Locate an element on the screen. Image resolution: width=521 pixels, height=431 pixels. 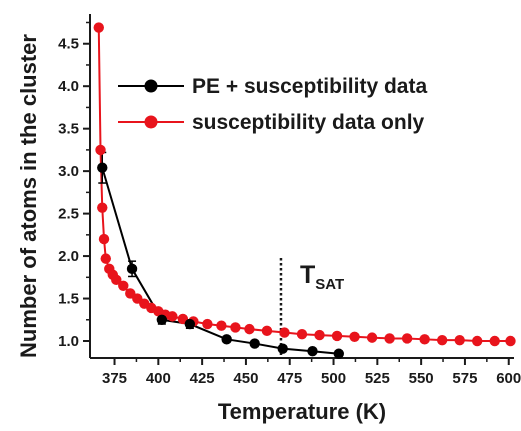
x-tick-label: 400 is located at coordinates (158, 378).